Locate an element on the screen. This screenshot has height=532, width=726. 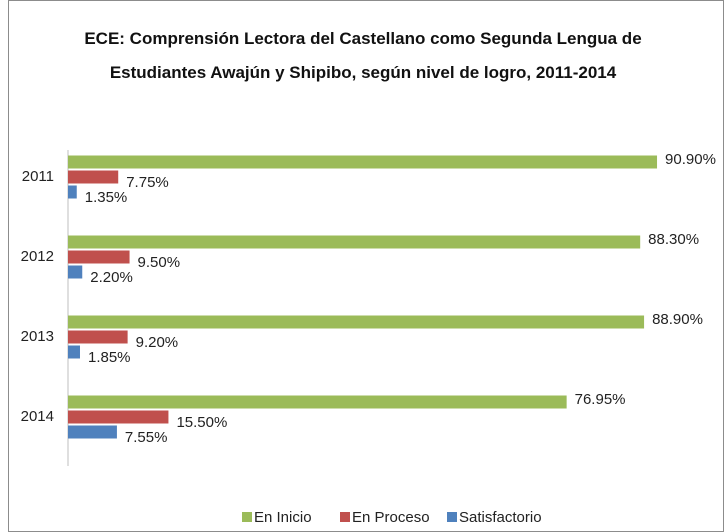
y-tick-label: 2013 is located at coordinates (37, 336).